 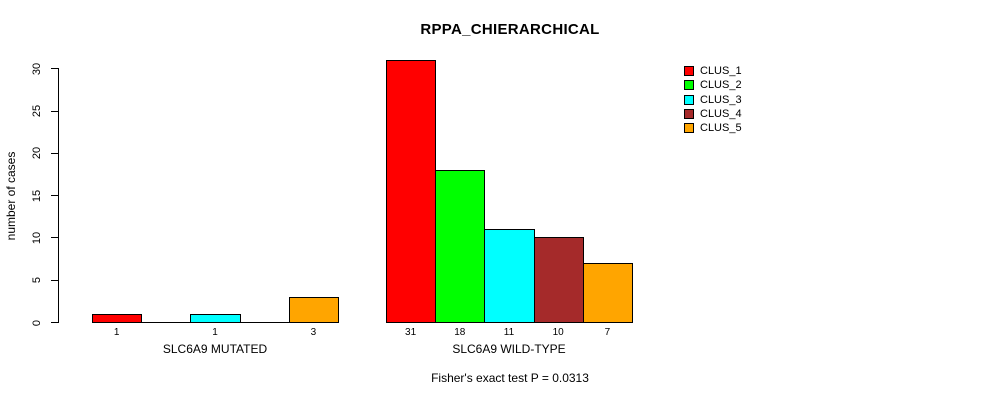 What do you see at coordinates (509, 349) in the screenshot?
I see `group-label: SLC6A9 WILD-TYPE` at bounding box center [509, 349].